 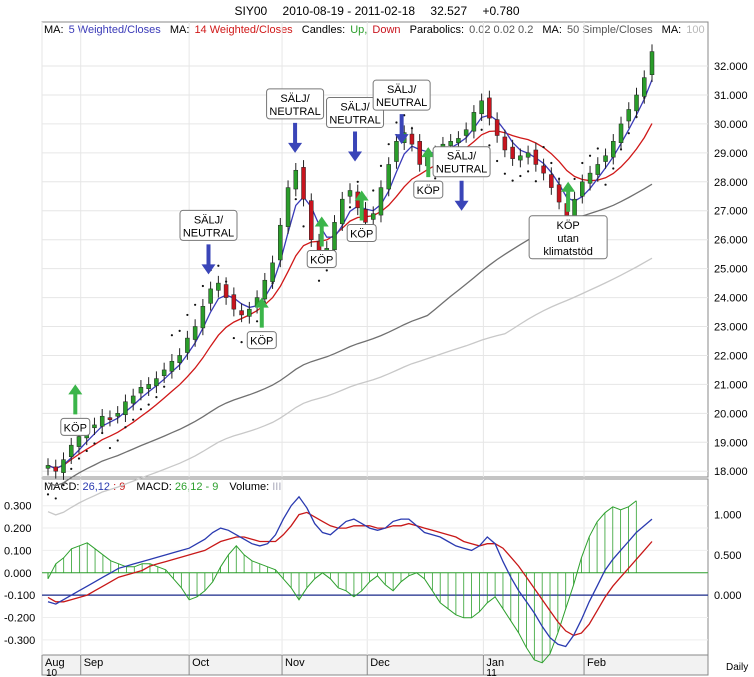 What do you see at coordinates (449, 11) in the screenshot?
I see `last-price-label: 32.527` at bounding box center [449, 11].